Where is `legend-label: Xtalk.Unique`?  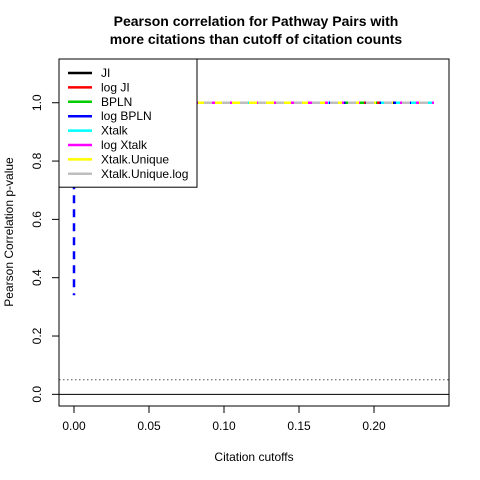
legend-label: Xtalk.Unique is located at coordinates (135, 159).